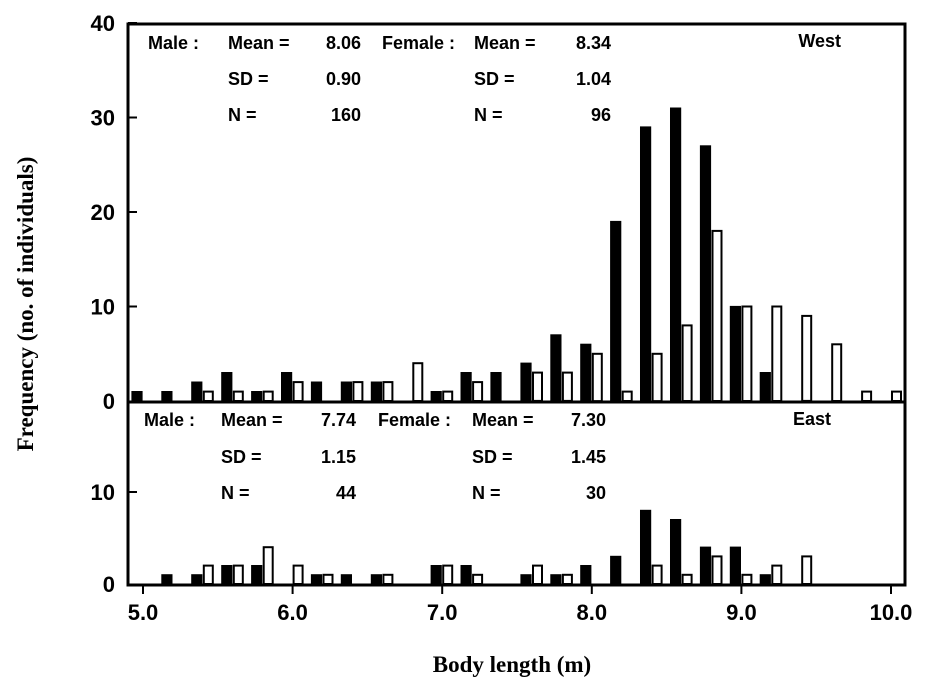 This screenshot has width=925, height=682. Describe the element at coordinates (486, 493) in the screenshot. I see `east-female-n-label: N =` at that location.